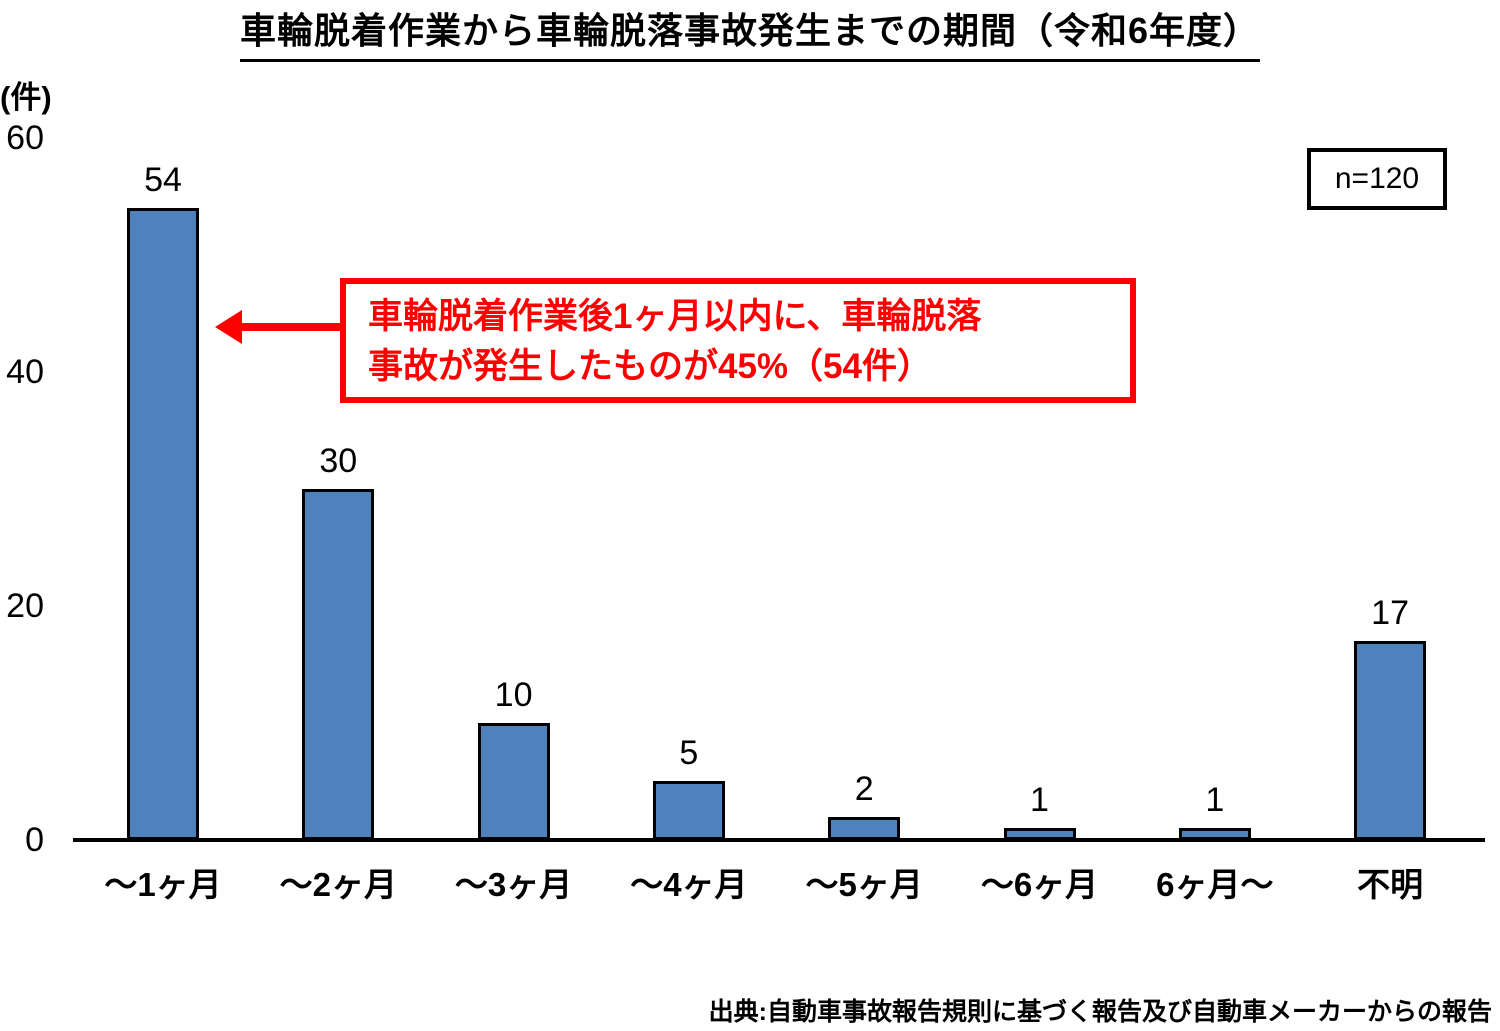 The height and width of the screenshot is (1031, 1500). I want to click on bar-value-label: 2, so click(864, 789).